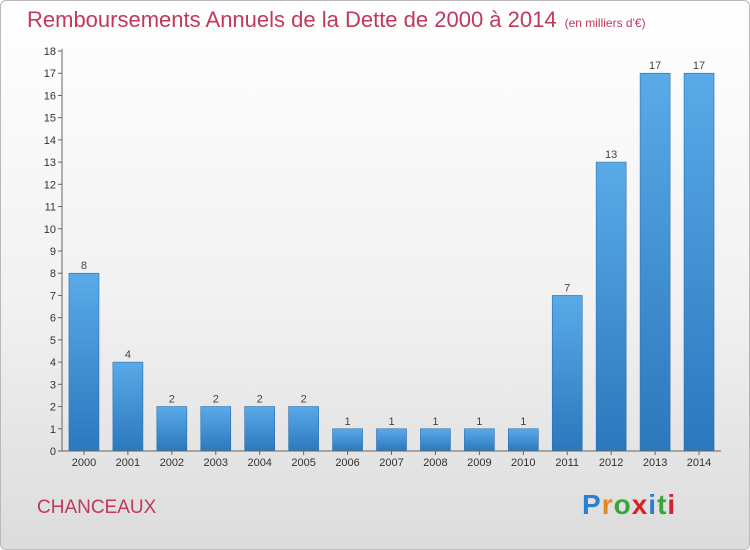  Describe the element at coordinates (567, 463) in the screenshot. I see `x-tick-label-2011: 2011` at that location.